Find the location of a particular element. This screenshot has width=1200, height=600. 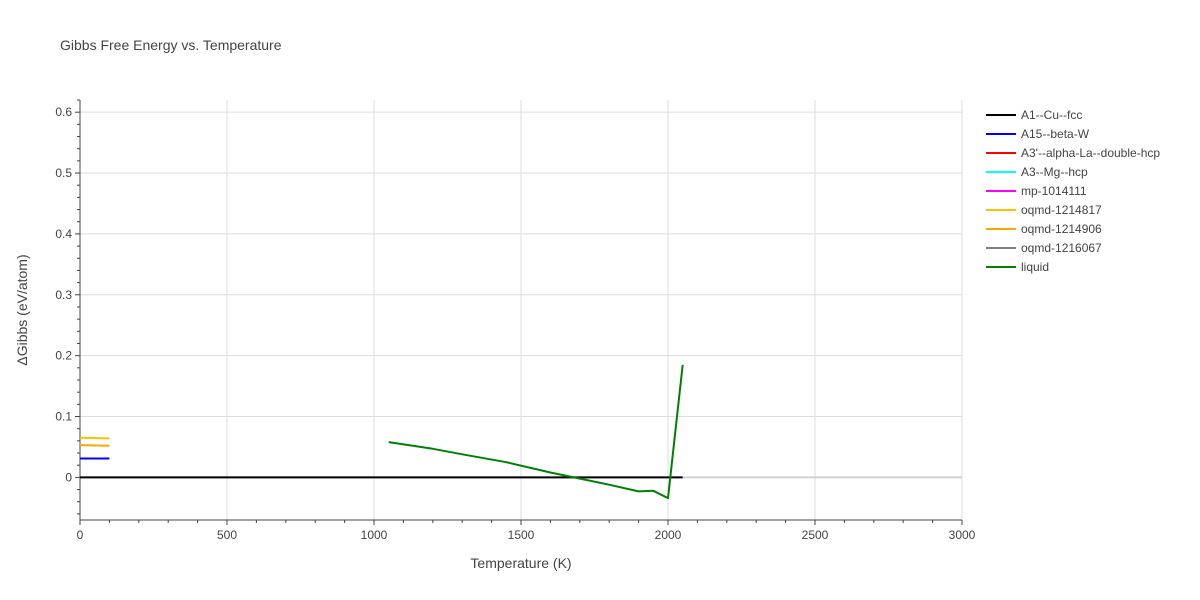

x-tick-label: 2500 is located at coordinates (815, 535).